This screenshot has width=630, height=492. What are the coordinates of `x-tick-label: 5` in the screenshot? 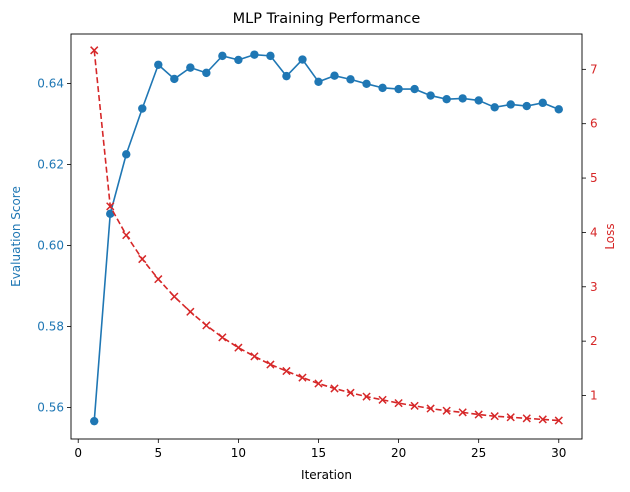 It's located at (158, 453).